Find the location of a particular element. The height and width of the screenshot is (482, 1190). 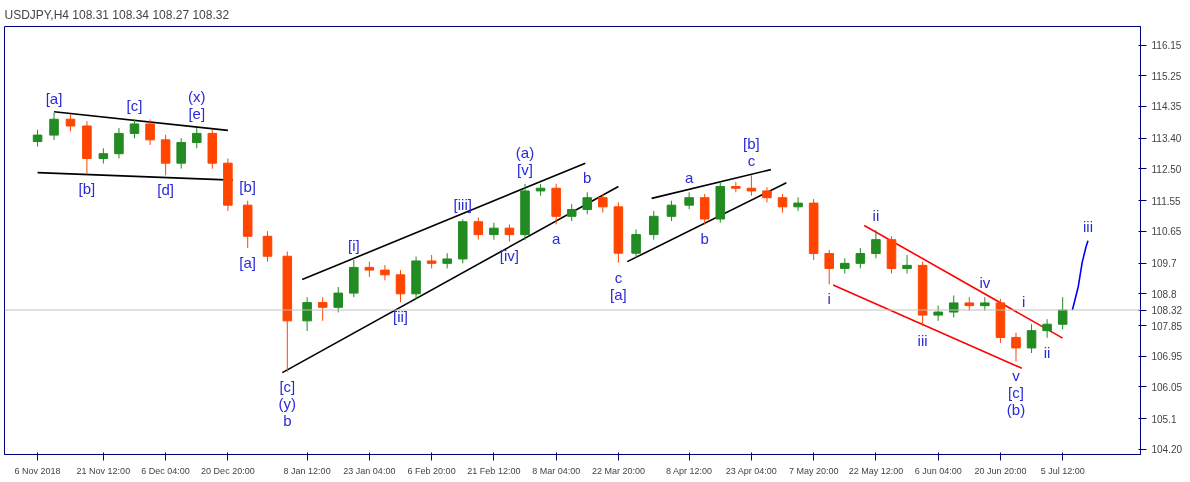

x-tick-label: 7 May 20:00 is located at coordinates (813, 470).